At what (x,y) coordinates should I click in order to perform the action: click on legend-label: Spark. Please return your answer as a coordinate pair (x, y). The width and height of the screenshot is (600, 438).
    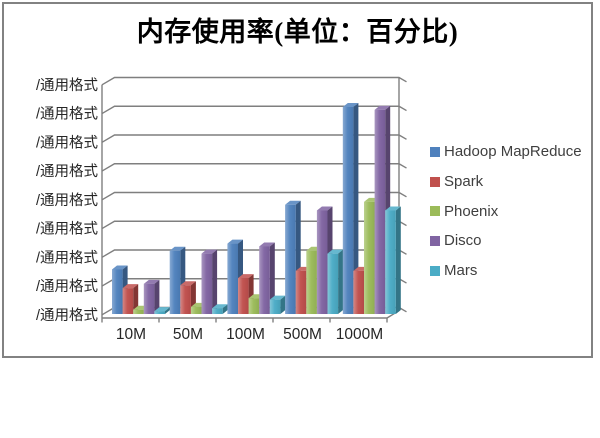
    Looking at the image, I should click on (464, 182).